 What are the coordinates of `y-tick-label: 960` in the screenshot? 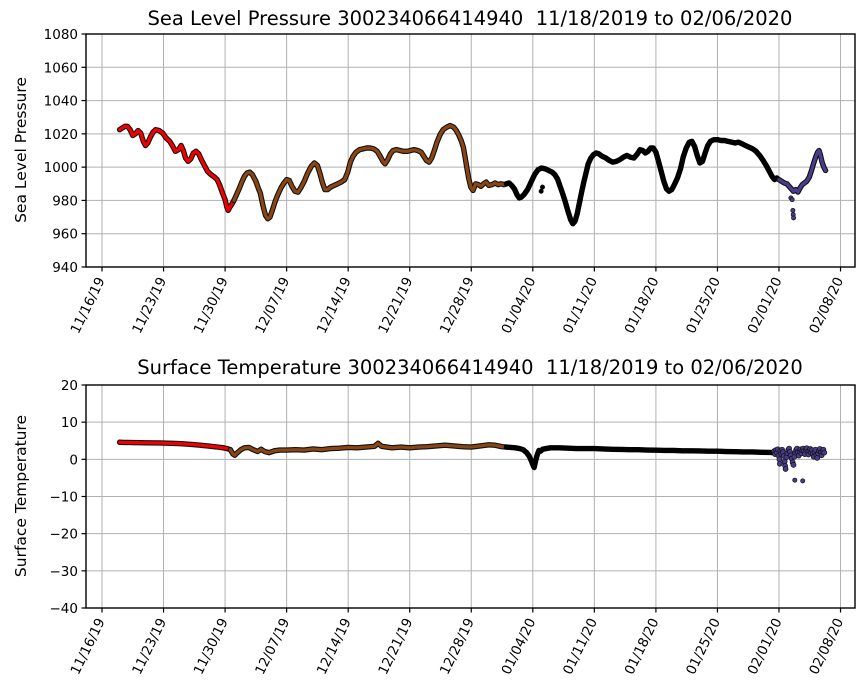 It's located at (65, 235).